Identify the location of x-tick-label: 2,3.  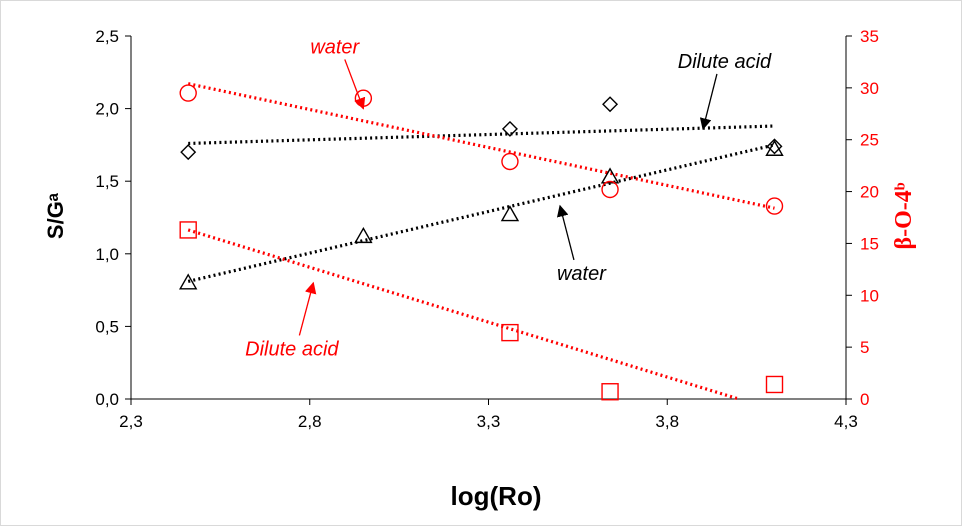
(131, 421).